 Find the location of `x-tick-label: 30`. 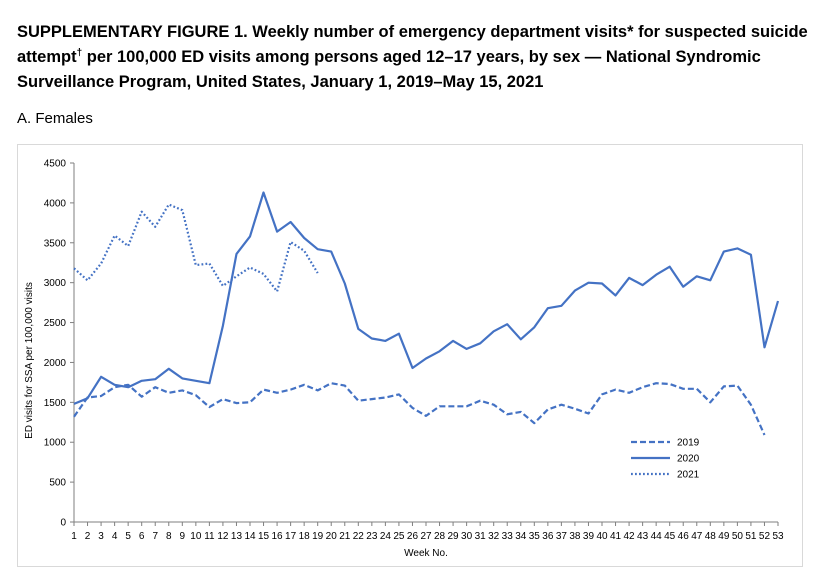

x-tick-label: 30 is located at coordinates (467, 536).